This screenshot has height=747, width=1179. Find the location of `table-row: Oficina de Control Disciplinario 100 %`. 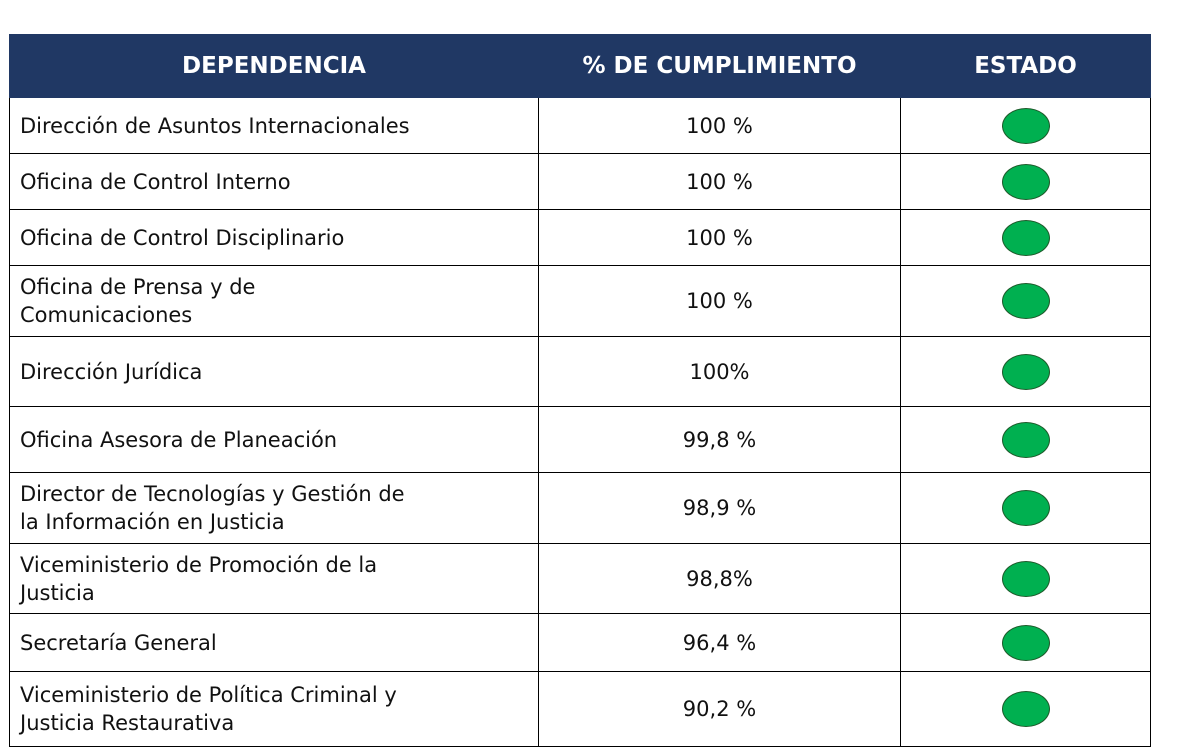

table-row: Oficina de Control Disciplinario 100 % is located at coordinates (580, 237).